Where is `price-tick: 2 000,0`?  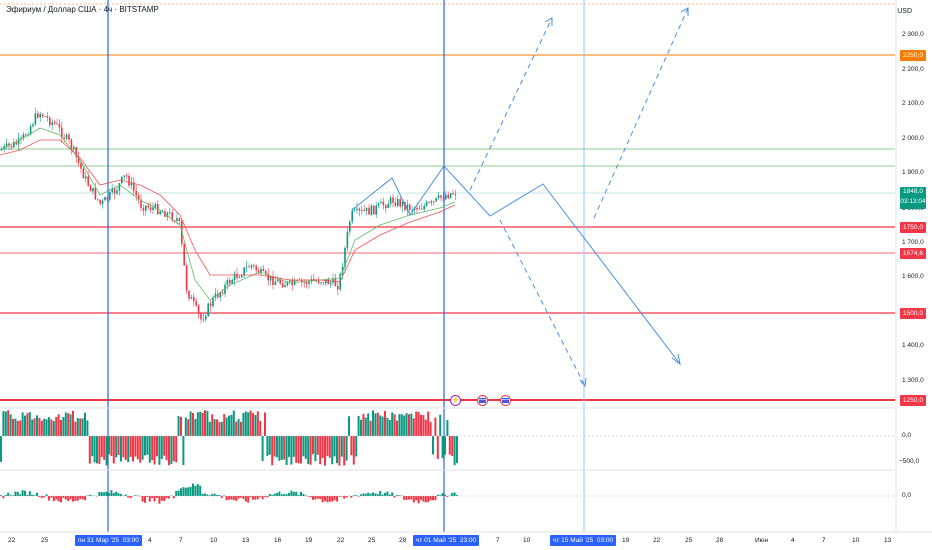 price-tick: 2 000,0 is located at coordinates (913, 138).